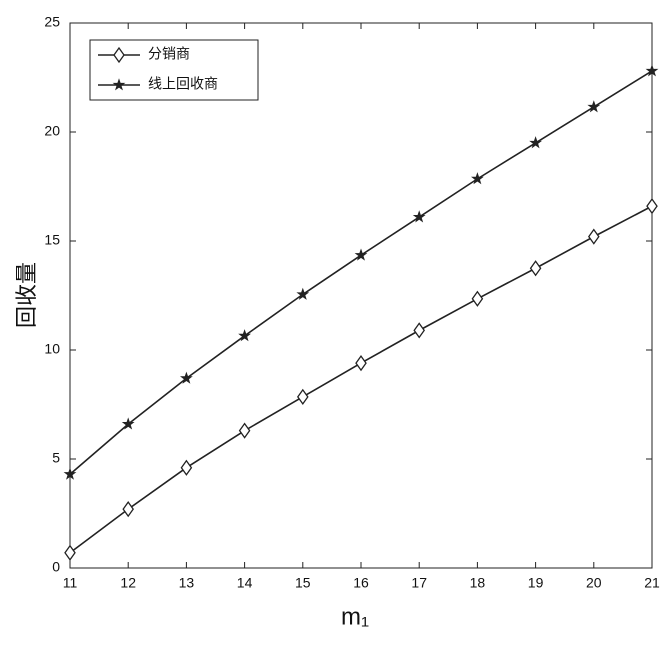 Image resolution: width=666 pixels, height=645 pixels. I want to click on x-tick-label: 18, so click(478, 583).